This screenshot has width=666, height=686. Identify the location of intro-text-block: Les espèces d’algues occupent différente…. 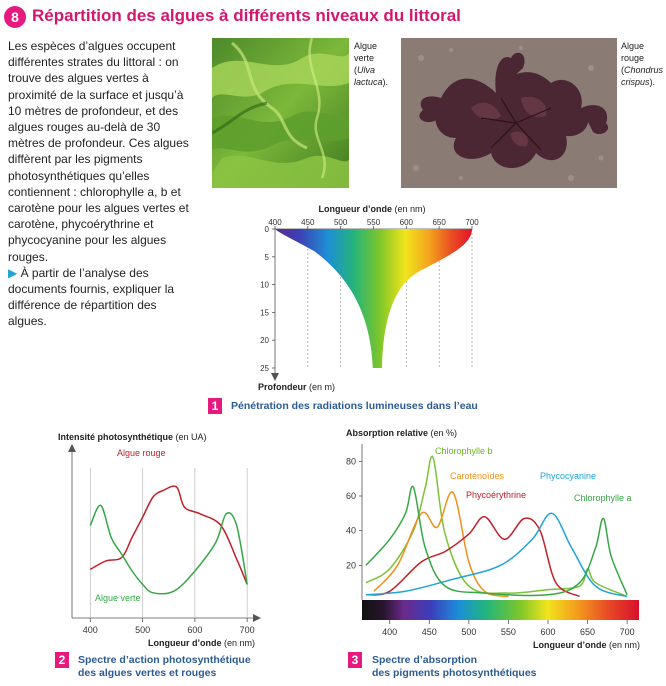
(103, 184).